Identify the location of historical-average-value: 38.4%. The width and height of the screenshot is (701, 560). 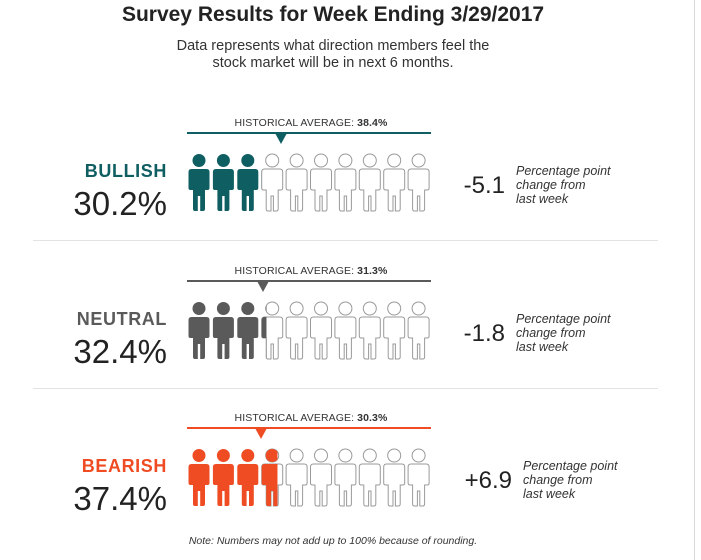
(372, 123).